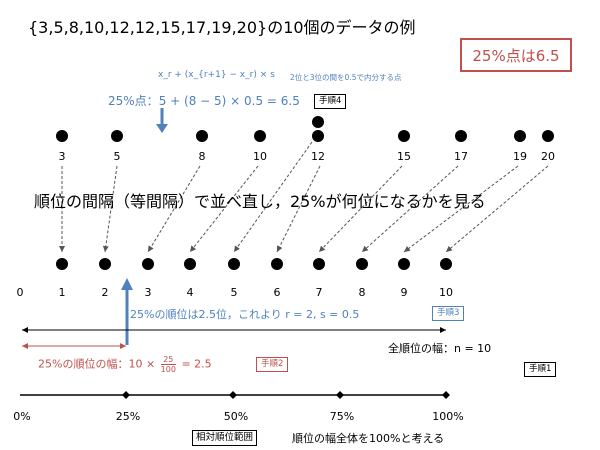 This screenshot has height=450, width=600. What do you see at coordinates (305, 129) in the screenshot?
I see `value-dots` at bounding box center [305, 129].